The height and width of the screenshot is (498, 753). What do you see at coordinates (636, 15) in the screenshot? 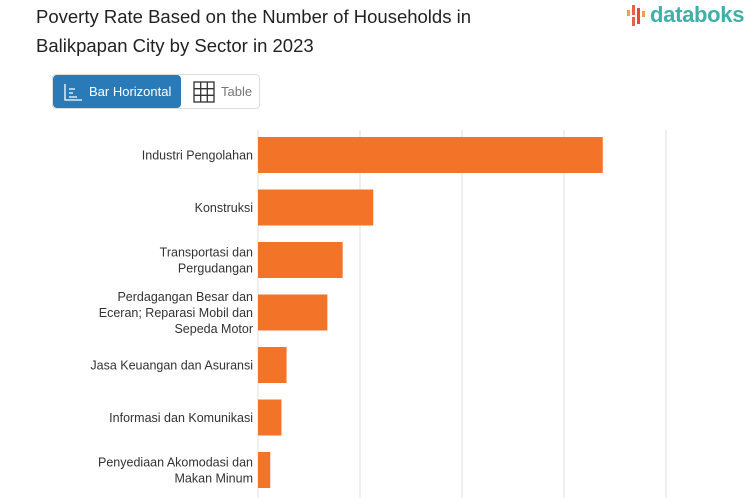
I see `logo-bars-icon` at bounding box center [636, 15].